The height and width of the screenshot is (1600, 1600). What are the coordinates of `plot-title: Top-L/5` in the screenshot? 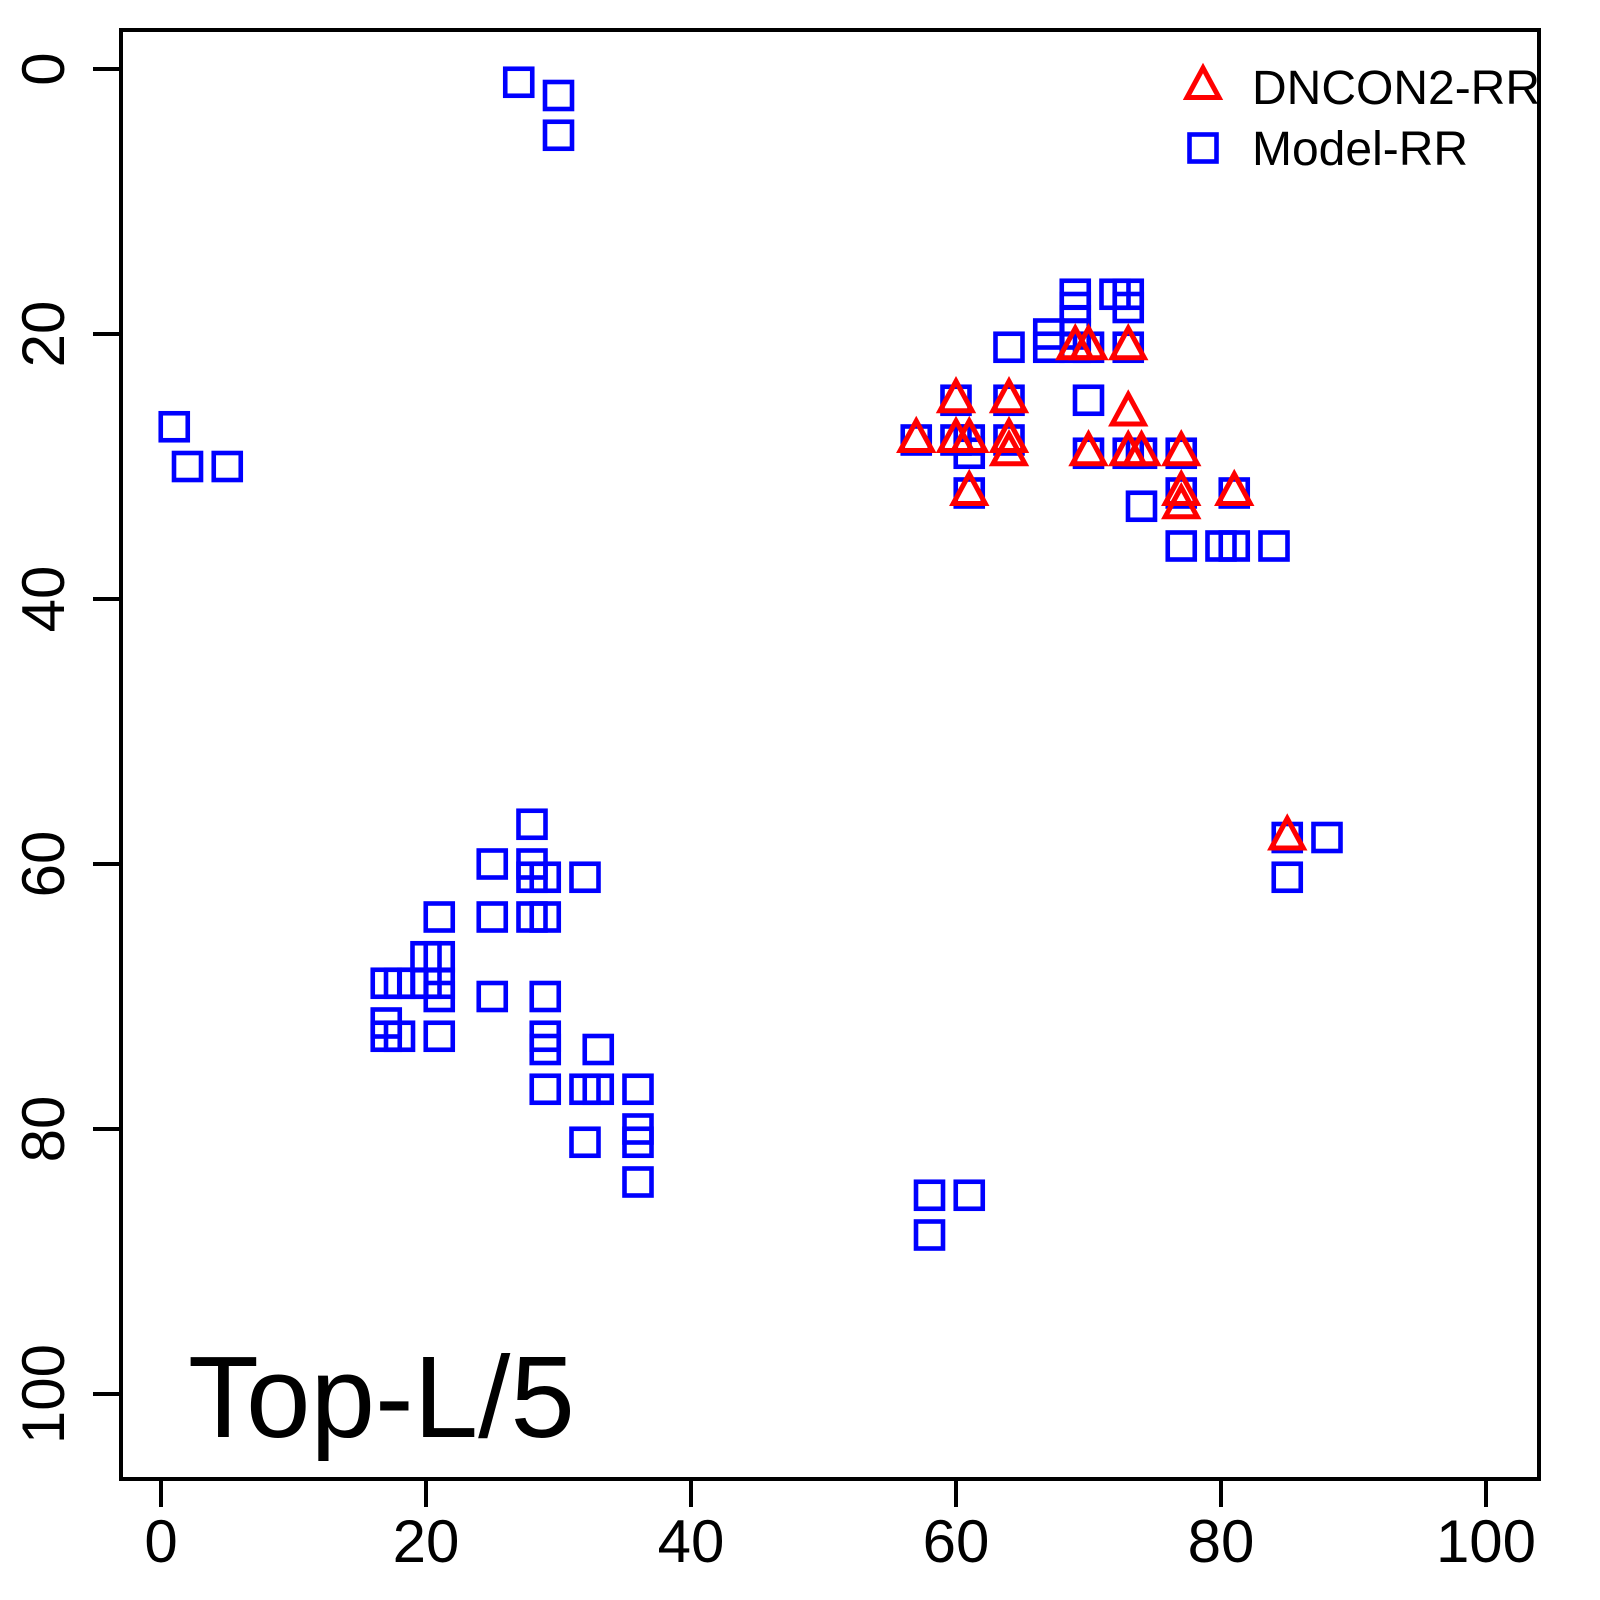 It's located at (381, 1397).